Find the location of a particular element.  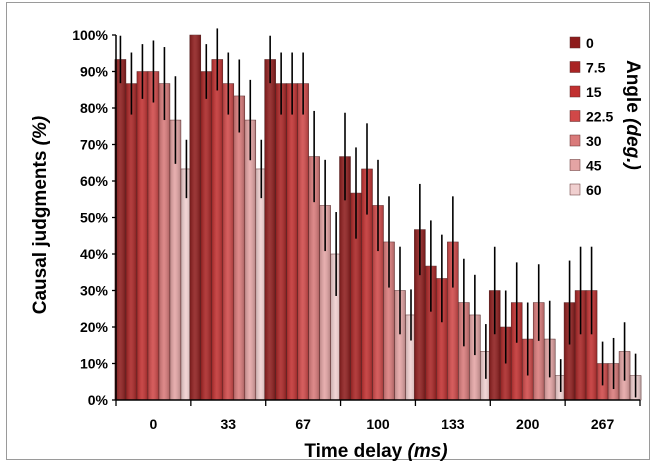

y-tick-label: 90% is located at coordinates (94, 72).